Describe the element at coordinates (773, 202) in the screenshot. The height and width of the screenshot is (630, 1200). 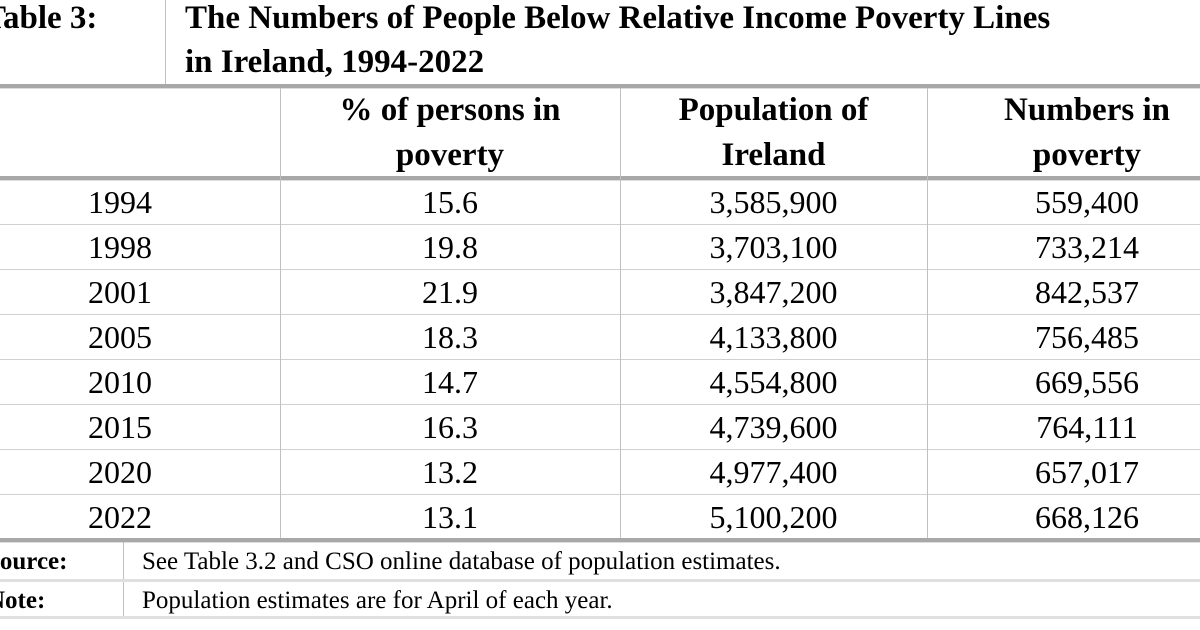
I see `cell-population: 3,585,900` at that location.